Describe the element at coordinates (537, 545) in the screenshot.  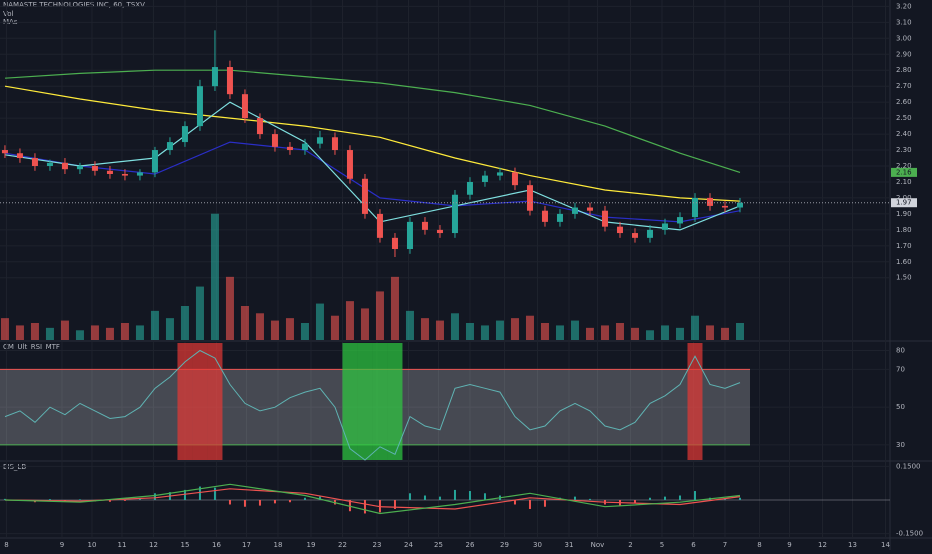
I see `x-tick-label: 30` at that location.